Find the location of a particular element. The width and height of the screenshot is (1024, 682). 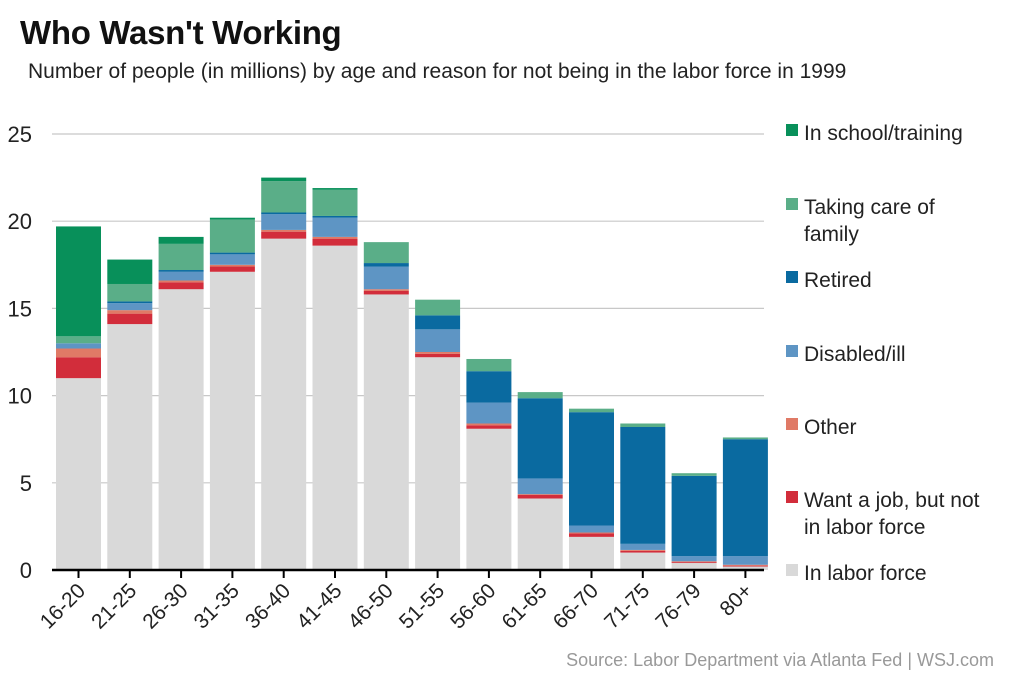

x-tick-label: 41-45 is located at coordinates (319, 606).